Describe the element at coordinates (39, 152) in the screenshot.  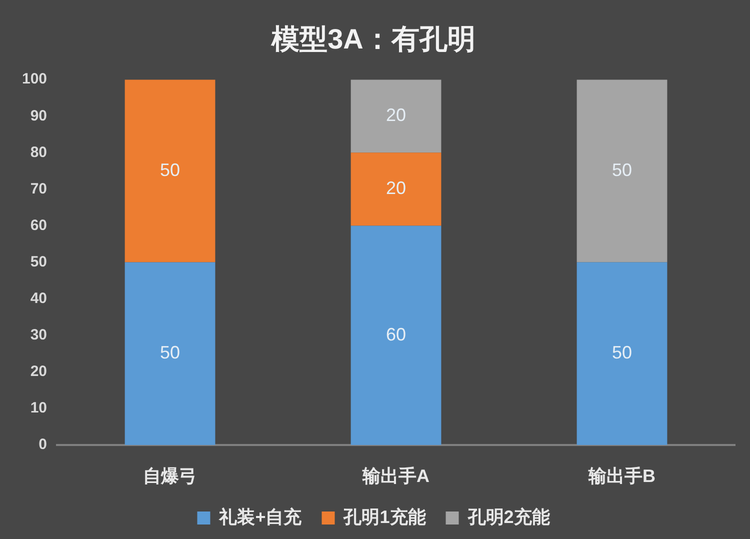
I see `y-tick-label: 80` at that location.